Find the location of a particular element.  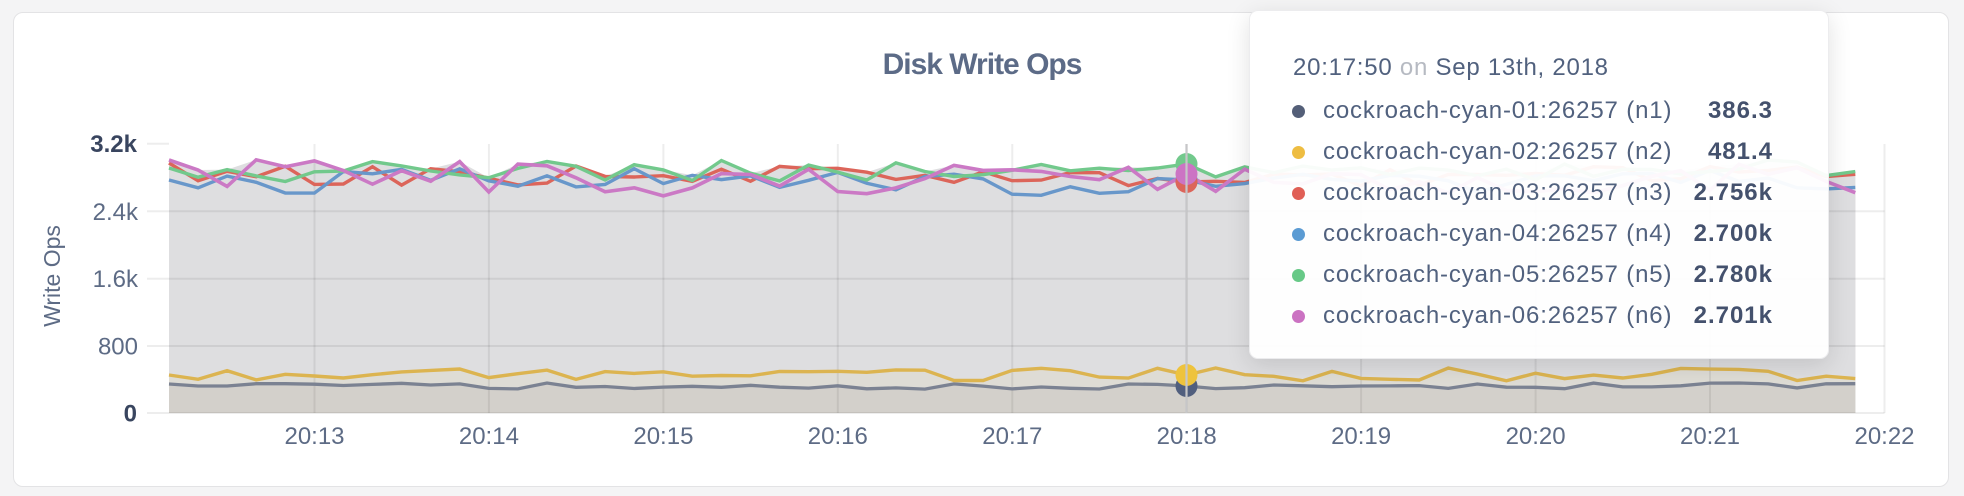

svg-text: 2.4k is located at coordinates (116, 212).